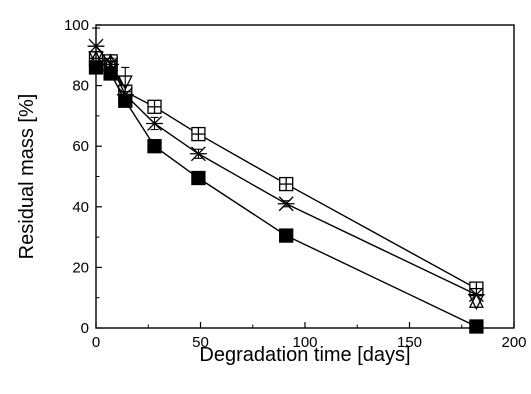 This screenshot has height=394, width=531. What do you see at coordinates (513, 342) in the screenshot?
I see `x-tick-label: 200` at bounding box center [513, 342].